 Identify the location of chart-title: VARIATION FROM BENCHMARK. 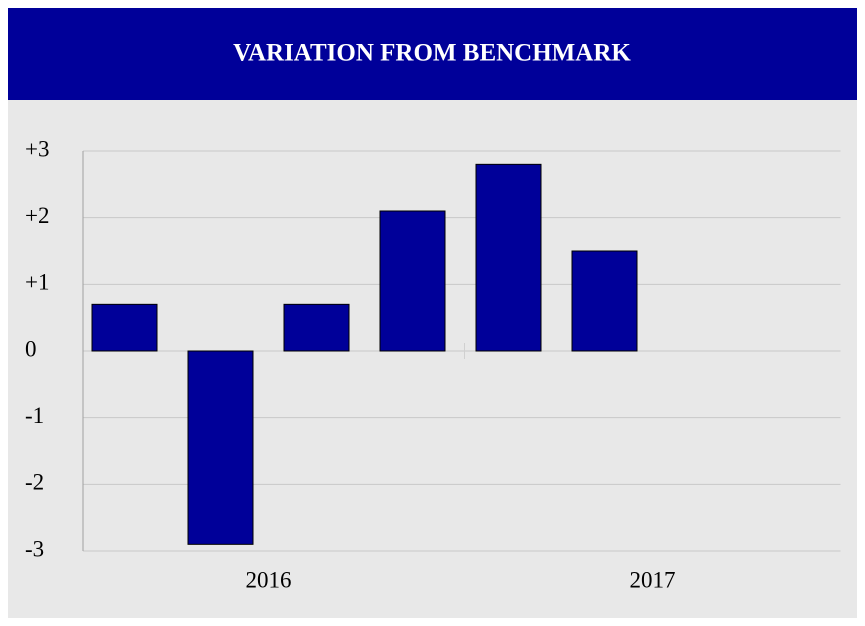
(432, 53).